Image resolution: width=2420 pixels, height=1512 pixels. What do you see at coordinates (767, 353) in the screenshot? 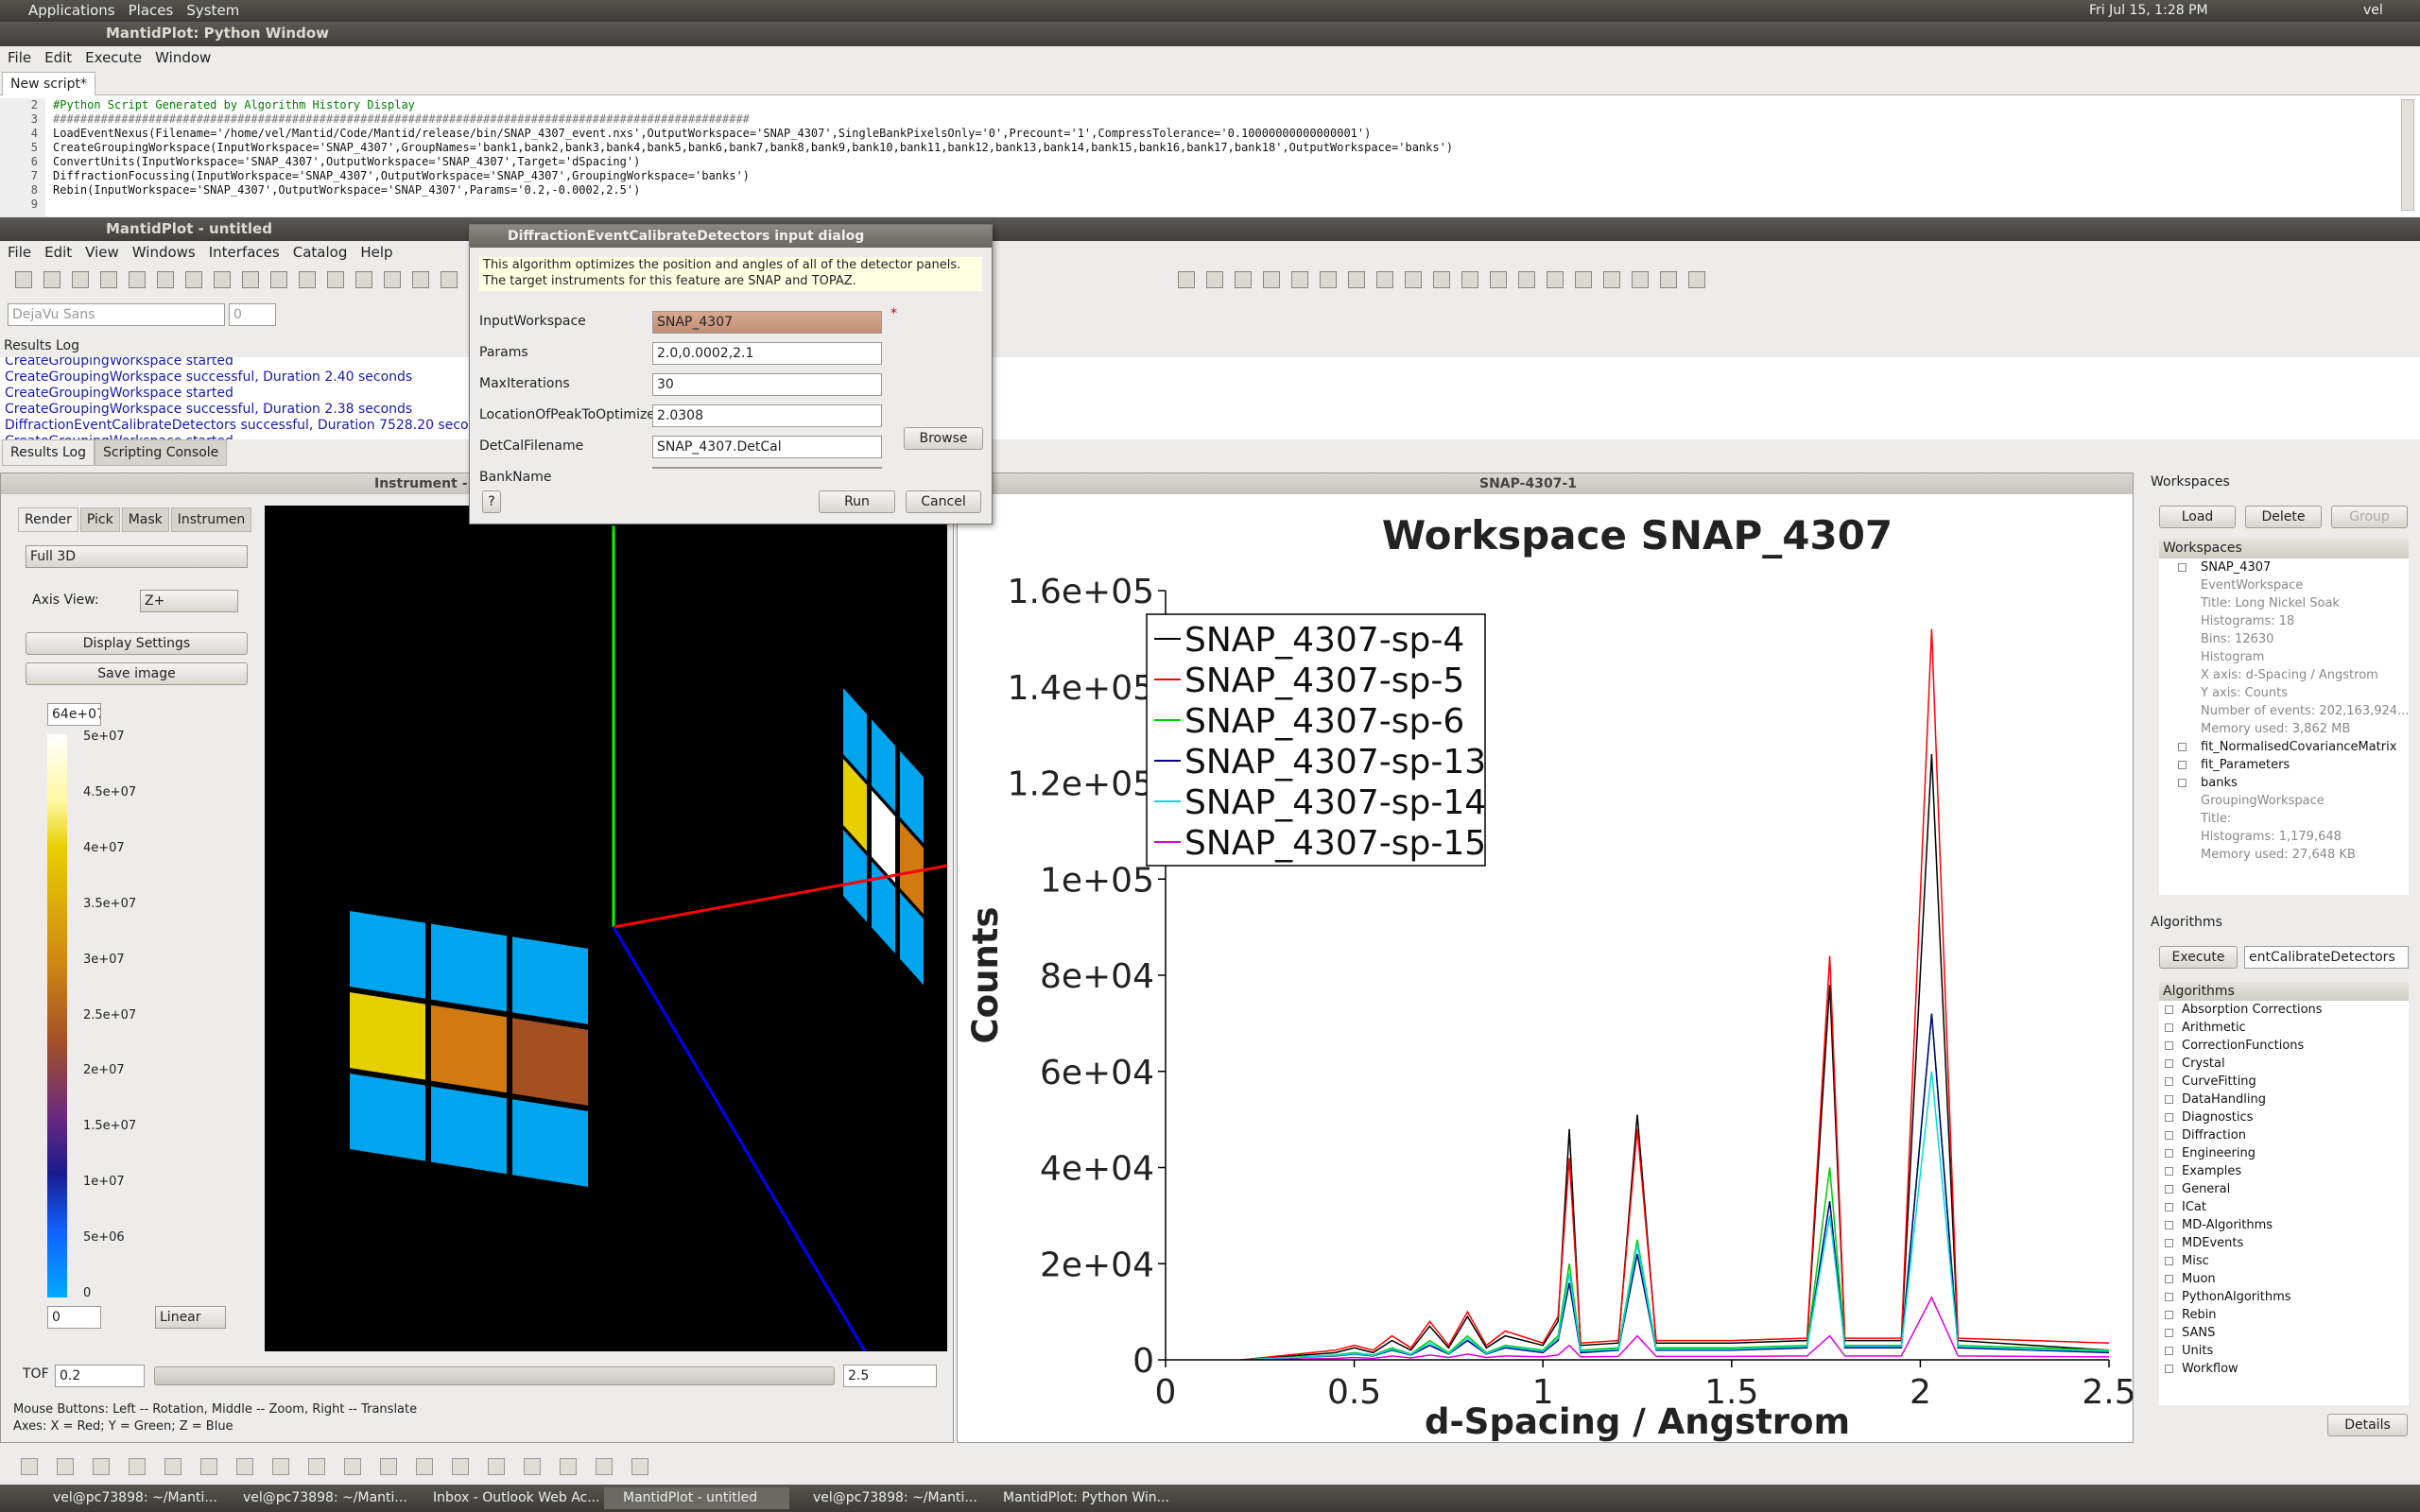
I see `field-input: 2.0,0.0002,2.1` at bounding box center [767, 353].